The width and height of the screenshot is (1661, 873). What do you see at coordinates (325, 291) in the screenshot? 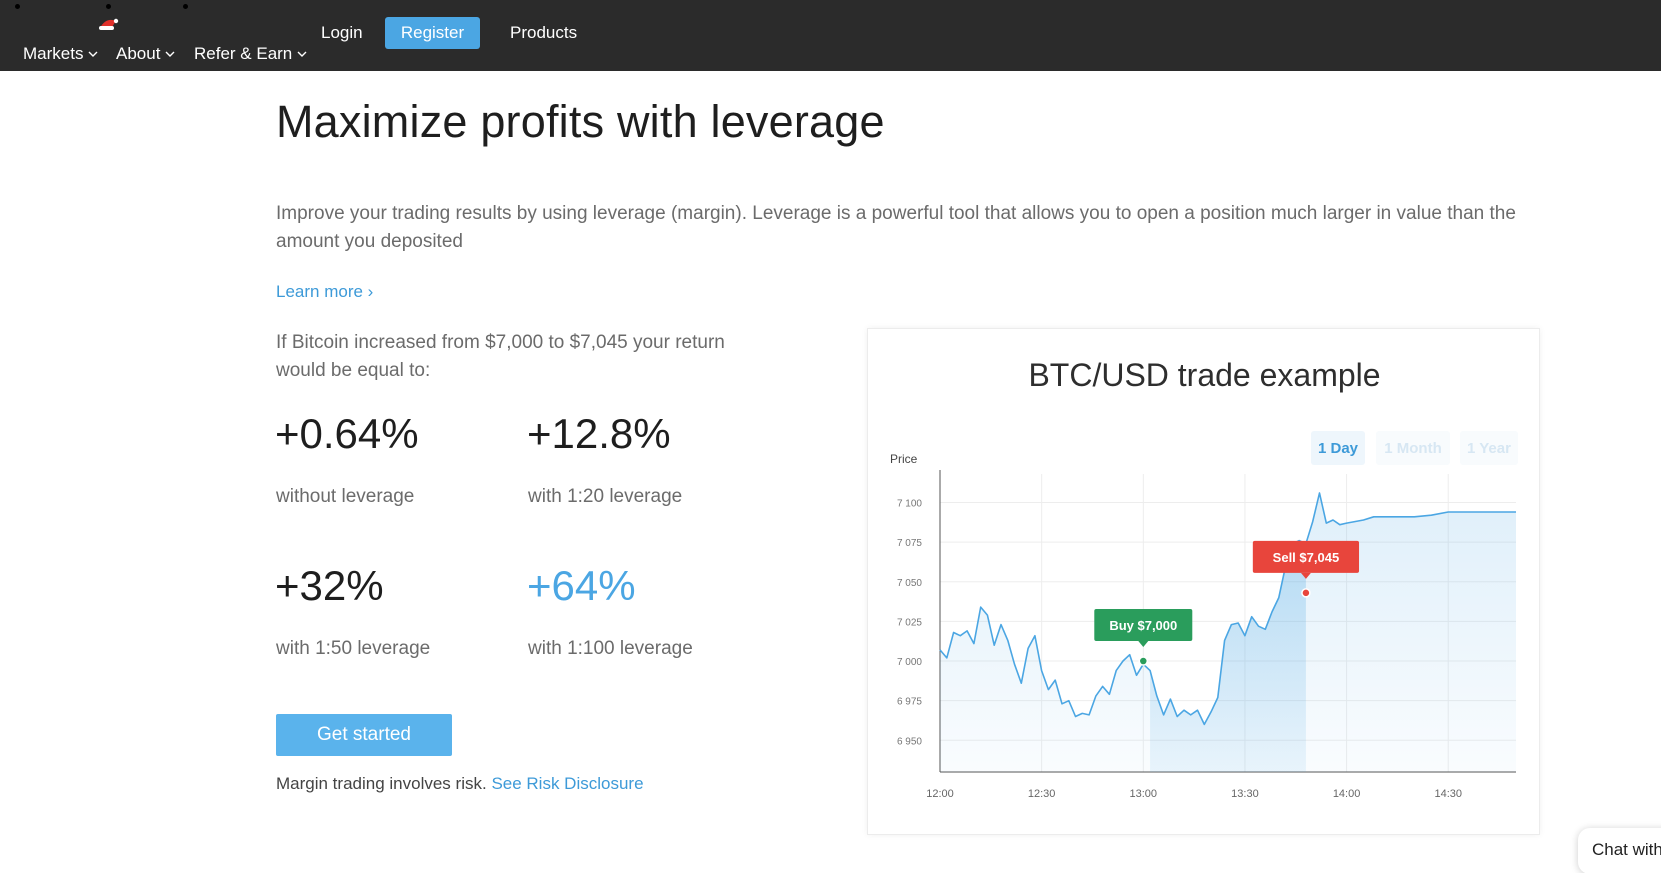
I see `learn-more-link: Learn more ›` at bounding box center [325, 291].